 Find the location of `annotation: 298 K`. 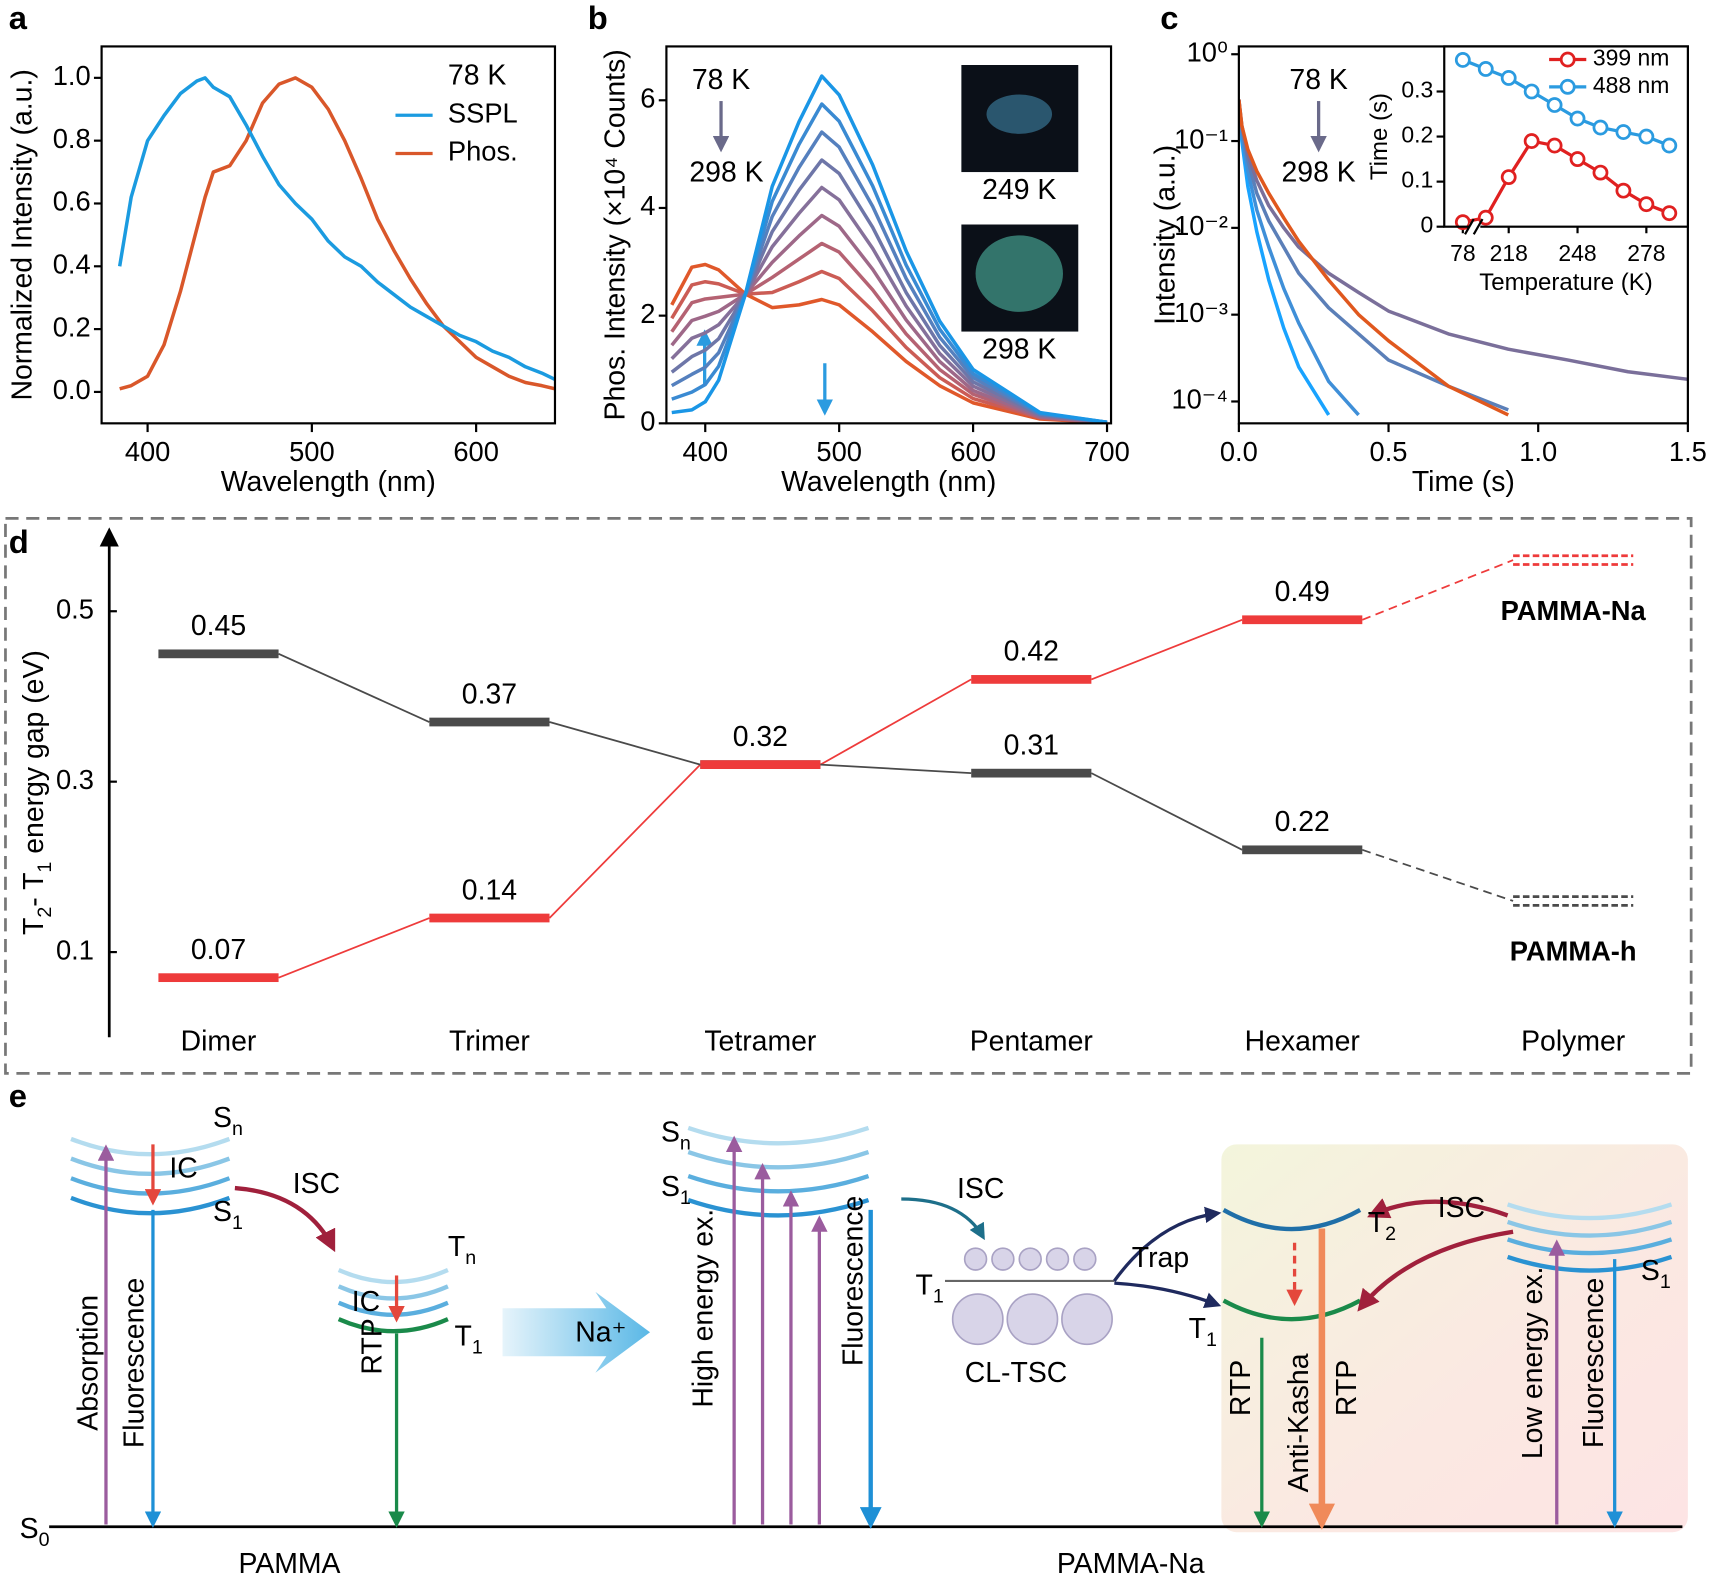

annotation: 298 K is located at coordinates (726, 173).